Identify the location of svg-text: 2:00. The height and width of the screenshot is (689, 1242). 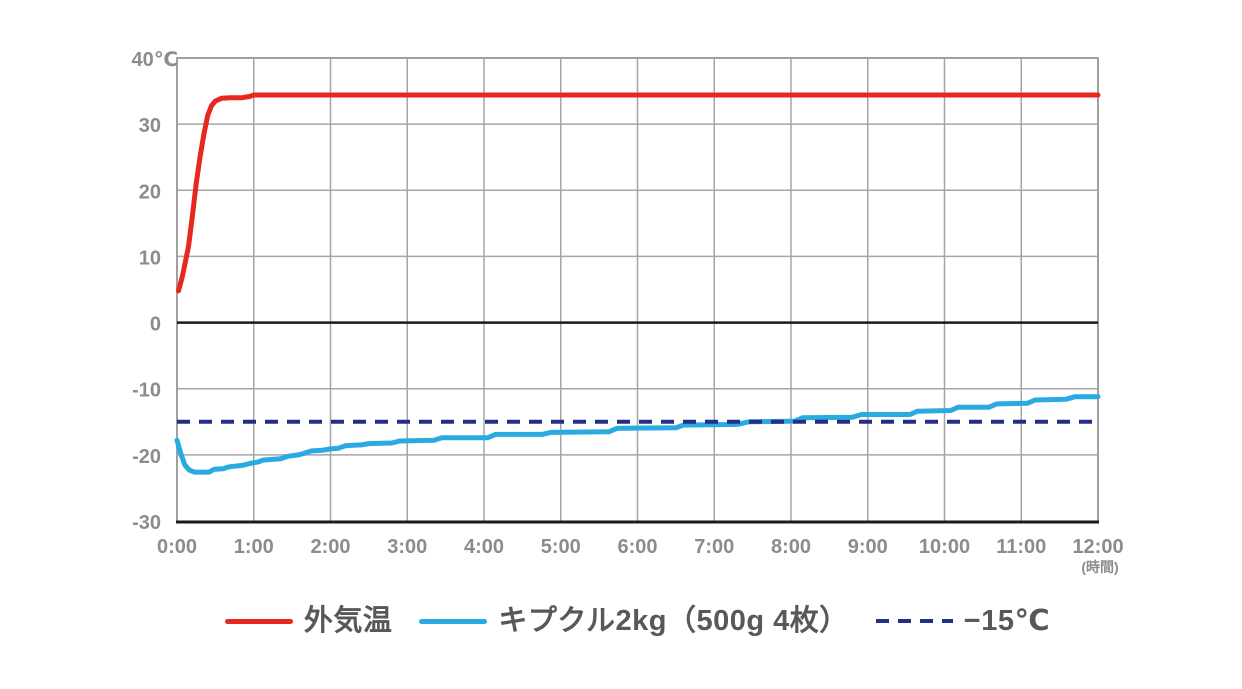
(330, 547).